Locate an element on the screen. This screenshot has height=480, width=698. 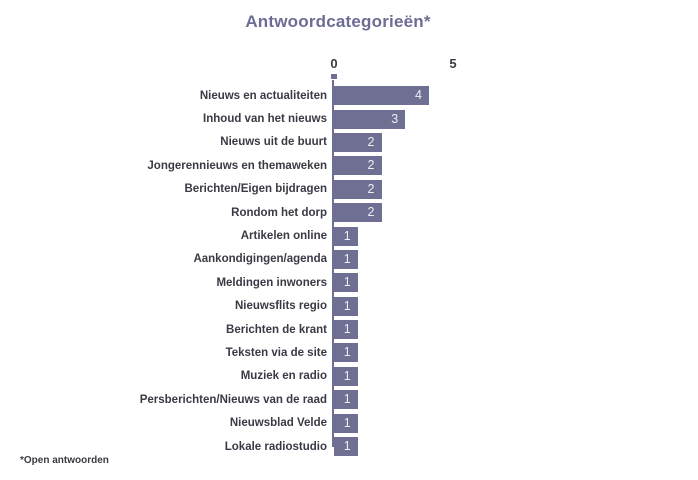
bar-row: Berichten de krant 1 is located at coordinates (349, 329).